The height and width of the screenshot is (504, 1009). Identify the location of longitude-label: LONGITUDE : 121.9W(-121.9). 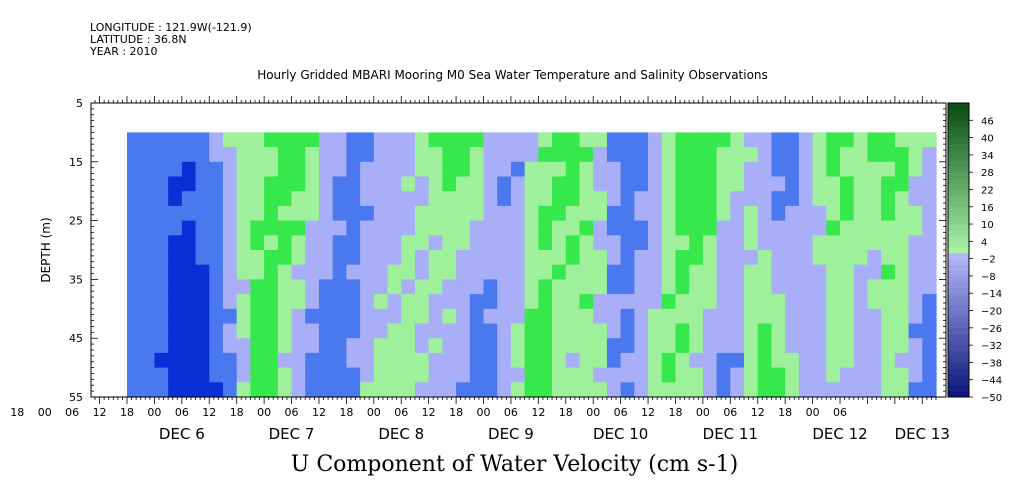
(171, 27).